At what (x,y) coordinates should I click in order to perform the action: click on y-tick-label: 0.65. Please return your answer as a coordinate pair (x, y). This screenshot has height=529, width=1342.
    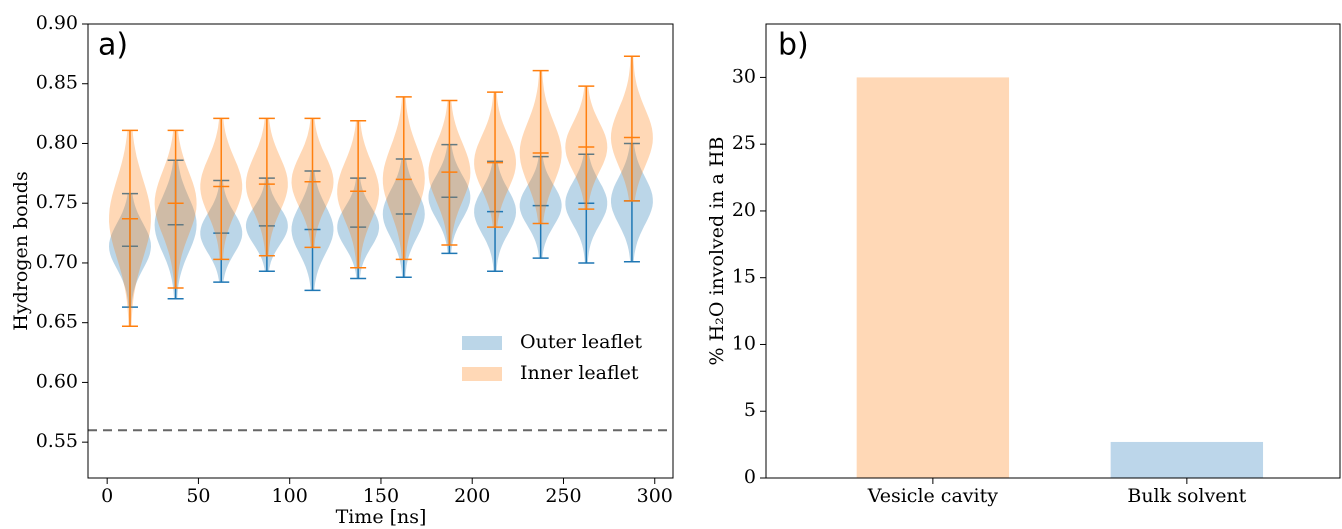
    Looking at the image, I should click on (57, 322).